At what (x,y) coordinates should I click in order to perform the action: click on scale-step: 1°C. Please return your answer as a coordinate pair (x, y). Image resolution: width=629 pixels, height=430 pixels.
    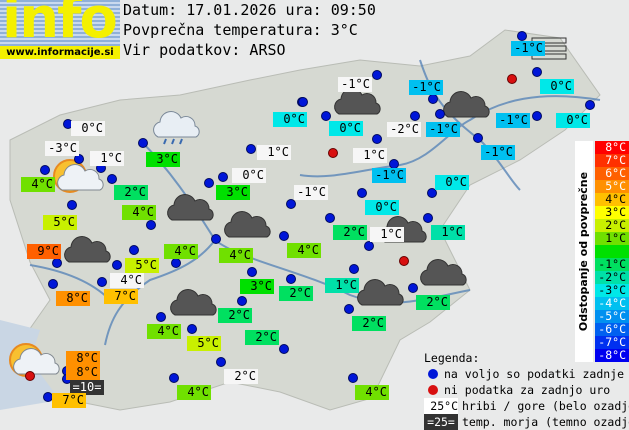
    Looking at the image, I should click on (612, 238).